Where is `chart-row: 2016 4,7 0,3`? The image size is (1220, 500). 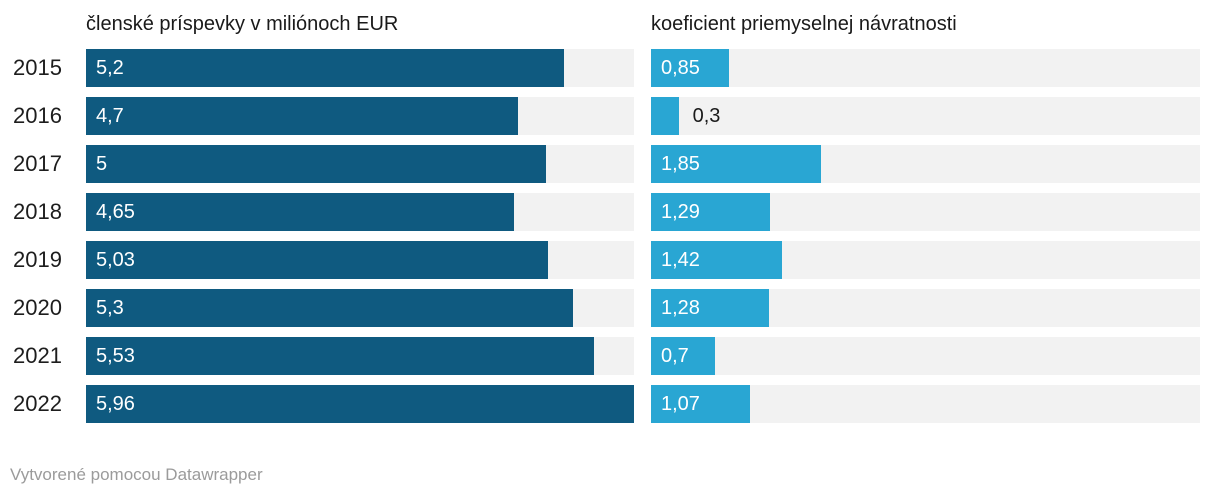
chart-row: 2016 4,7 0,3 is located at coordinates (600, 116).